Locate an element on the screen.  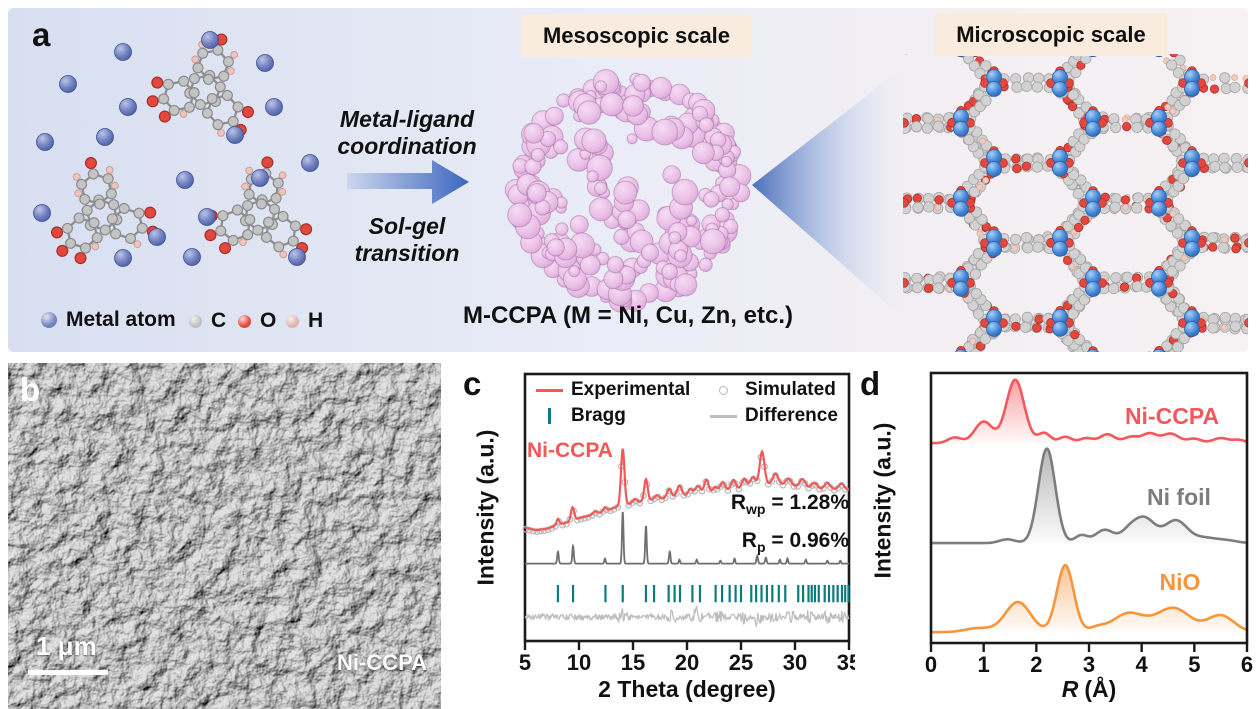
svg-text: 25 is located at coordinates (741, 662).